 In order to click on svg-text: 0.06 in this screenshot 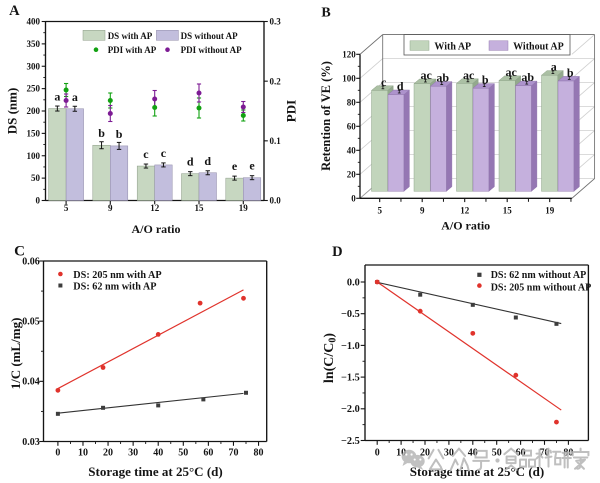, I will do `click(31, 261)`.